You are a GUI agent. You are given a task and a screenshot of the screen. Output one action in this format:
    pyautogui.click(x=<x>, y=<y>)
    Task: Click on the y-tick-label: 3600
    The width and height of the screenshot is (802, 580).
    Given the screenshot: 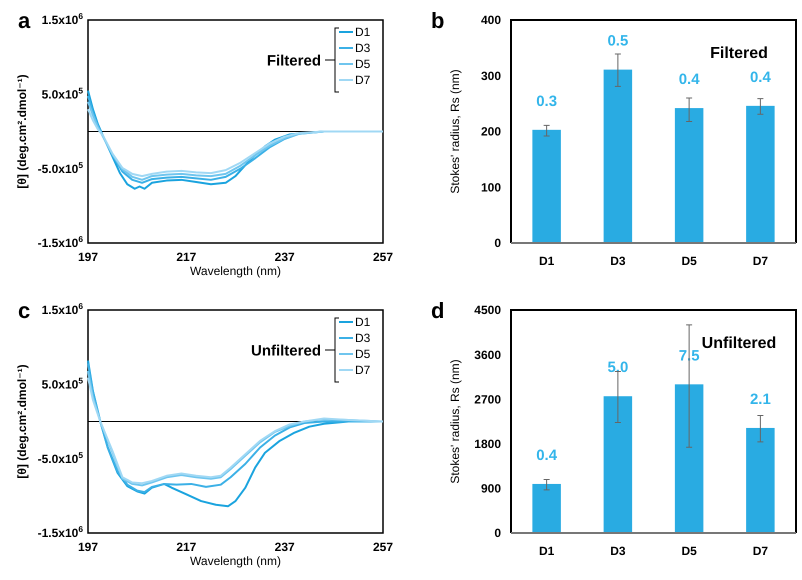 What is the action you would take?
    pyautogui.click(x=488, y=355)
    